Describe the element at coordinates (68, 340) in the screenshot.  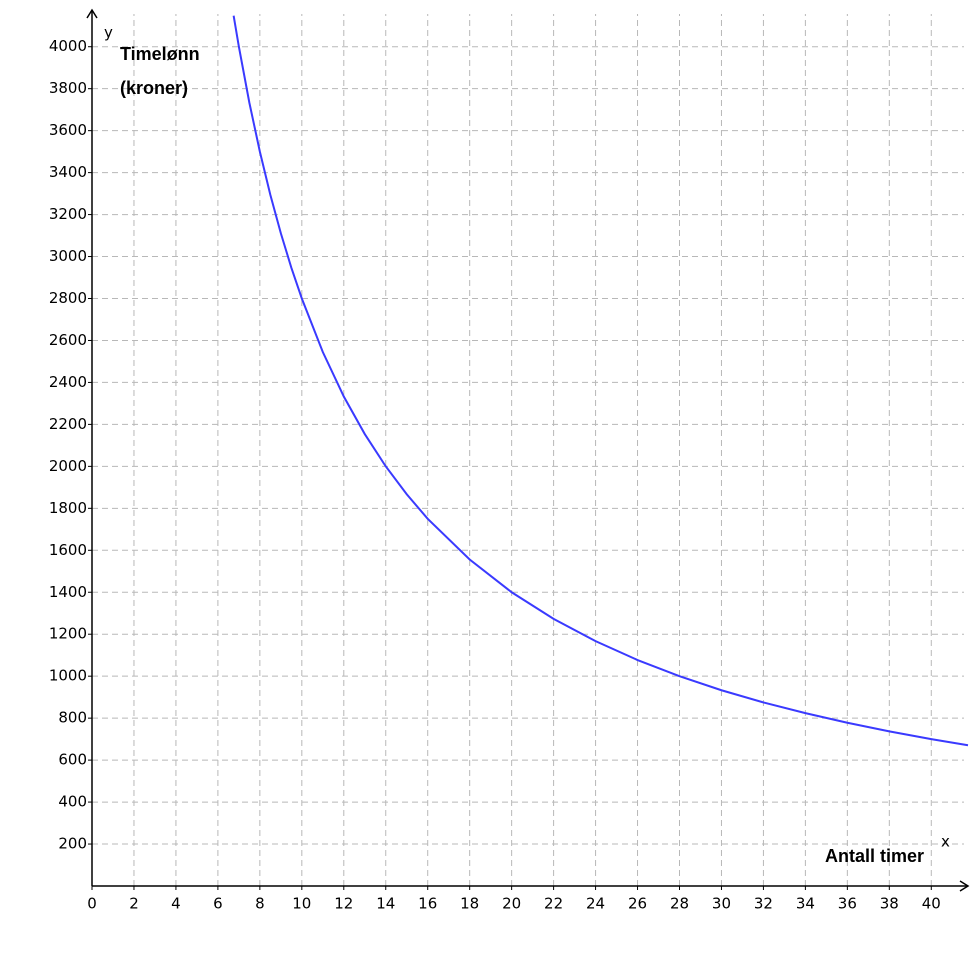
I see `y-tick-label: 2600` at that location.